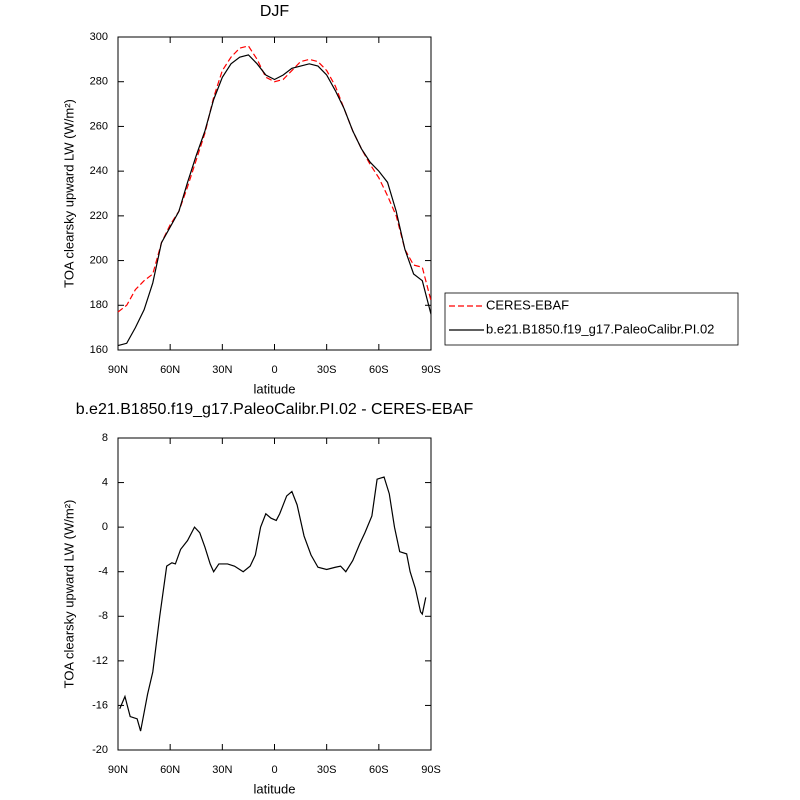 This screenshot has height=800, width=800. Describe the element at coordinates (591, 319) in the screenshot. I see `legend-box` at that location.